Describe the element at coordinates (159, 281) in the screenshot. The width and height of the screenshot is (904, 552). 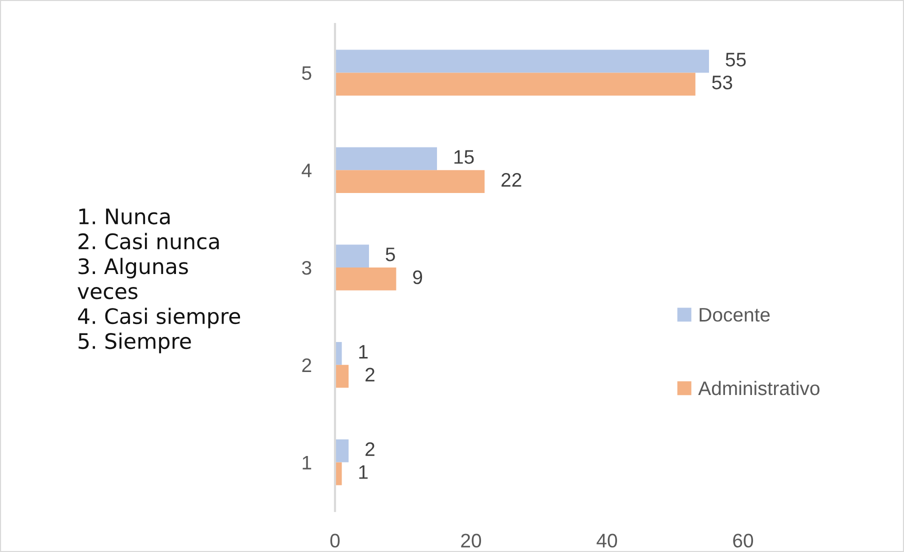
I see `text: 1. Nunca 2. Casi nunca 3. Algunas veces 4. Casi siempre 5. Siempre` at that location.